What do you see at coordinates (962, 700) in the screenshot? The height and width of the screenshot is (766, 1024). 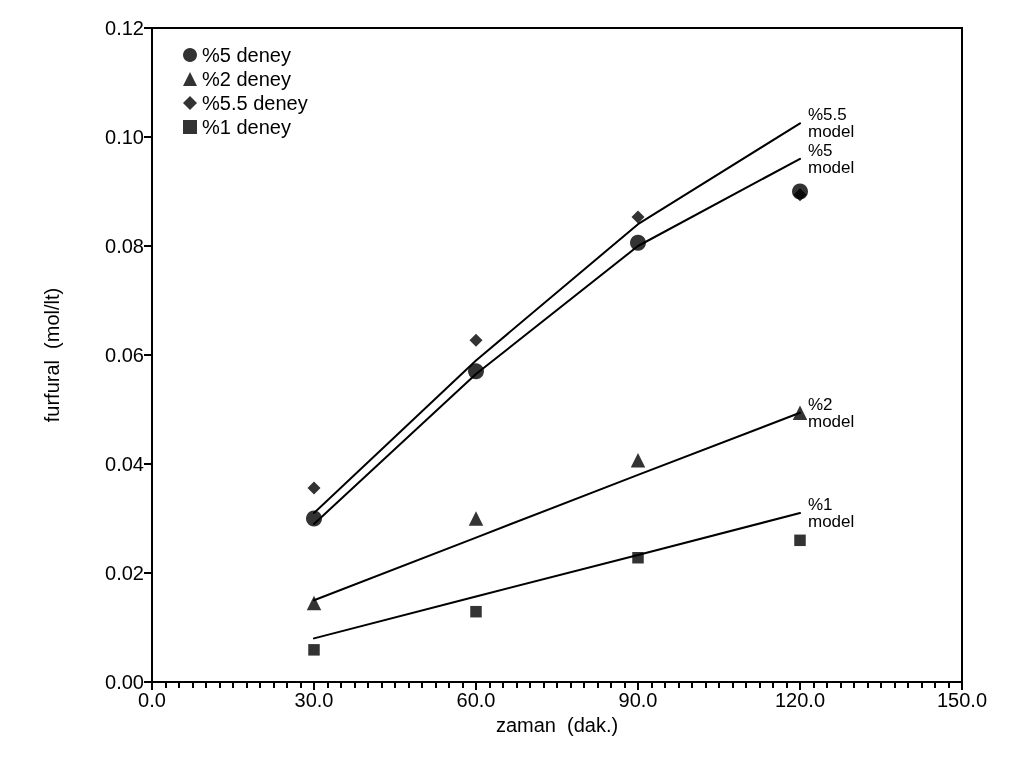 I see `x-tick-label: 150.0` at bounding box center [962, 700].